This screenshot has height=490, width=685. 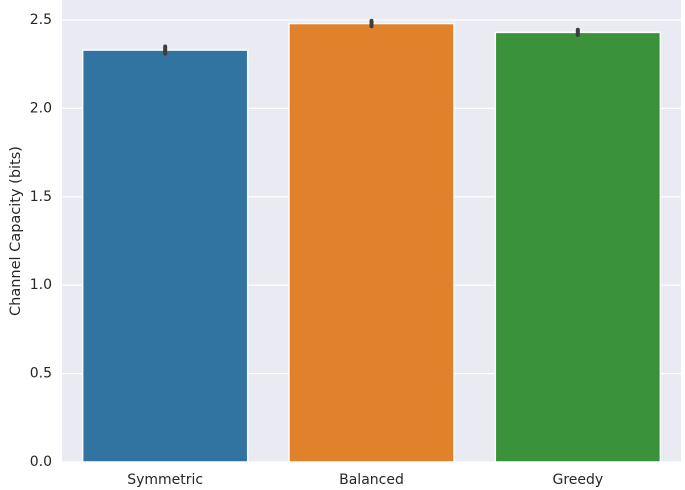 What do you see at coordinates (41, 20) in the screenshot?
I see `y-tick-label-5: 2.5` at bounding box center [41, 20].